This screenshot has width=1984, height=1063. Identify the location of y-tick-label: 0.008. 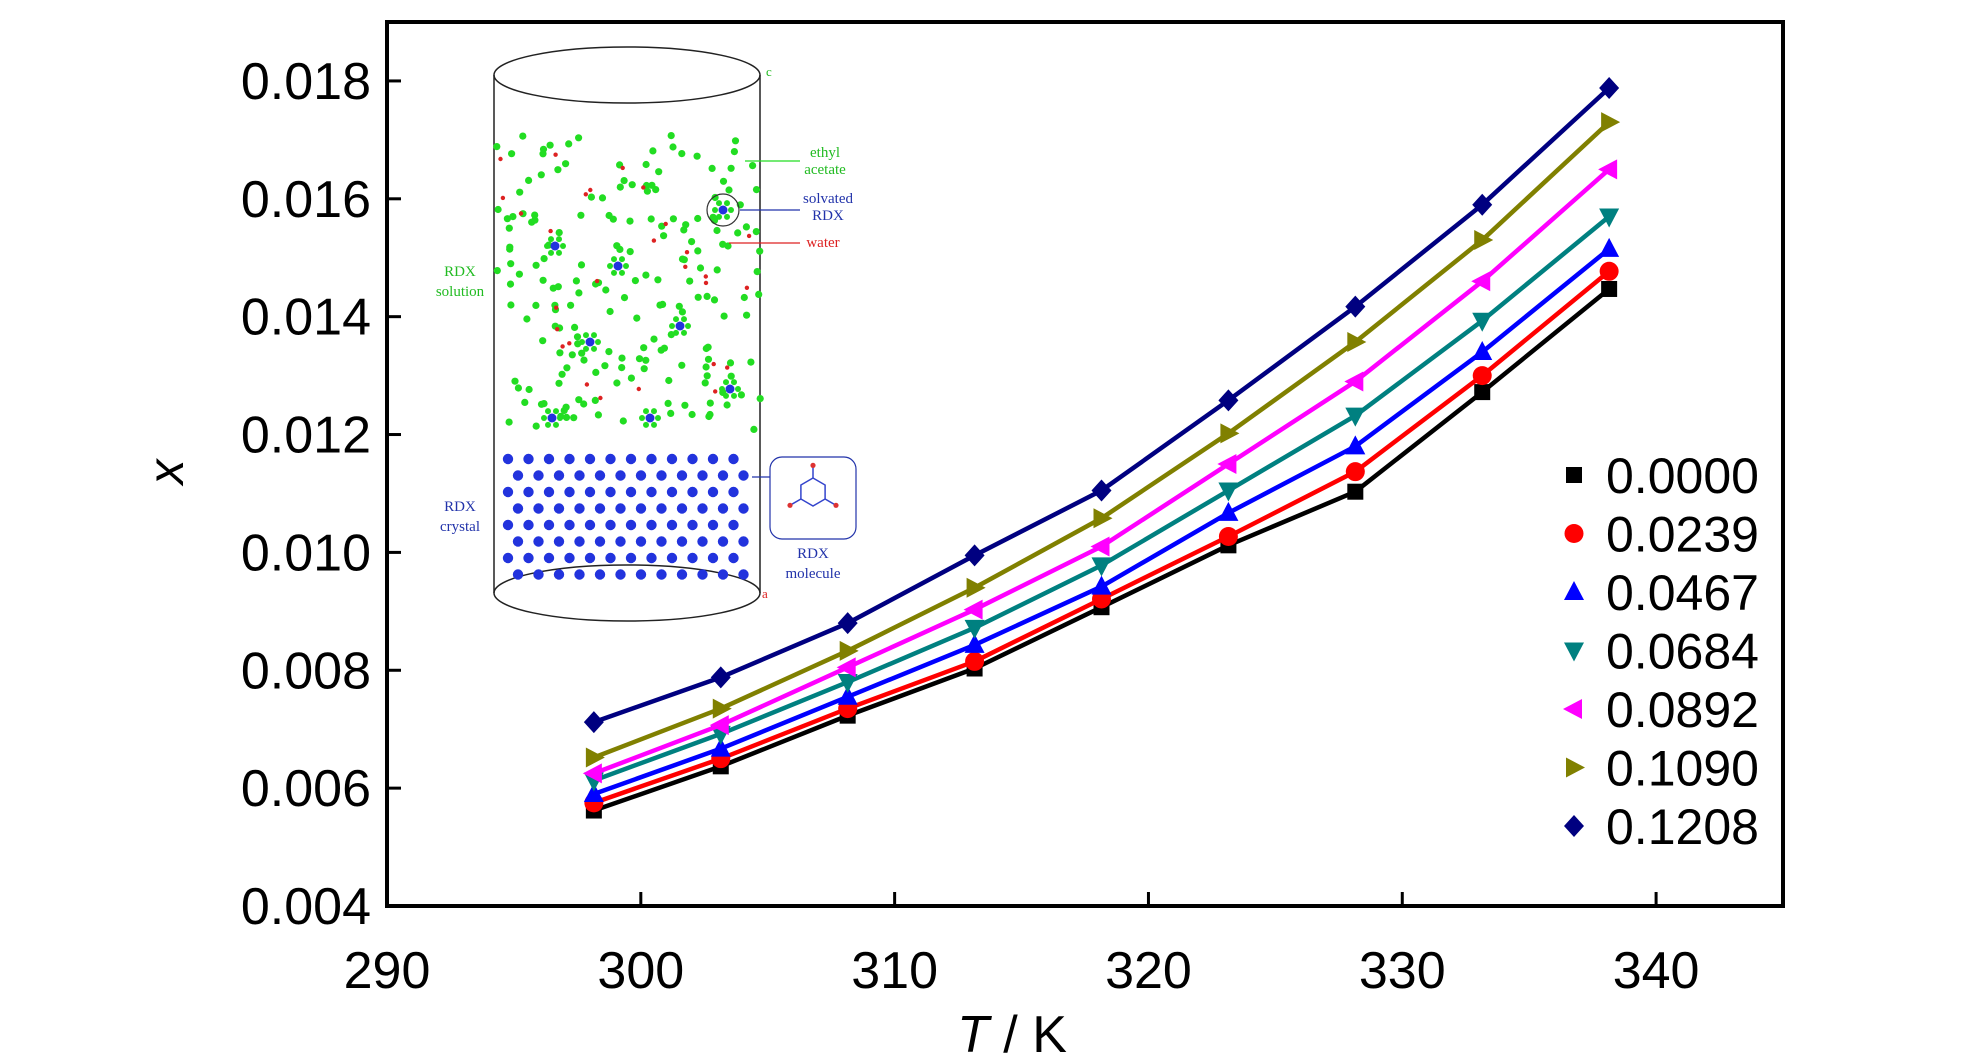
(306, 671).